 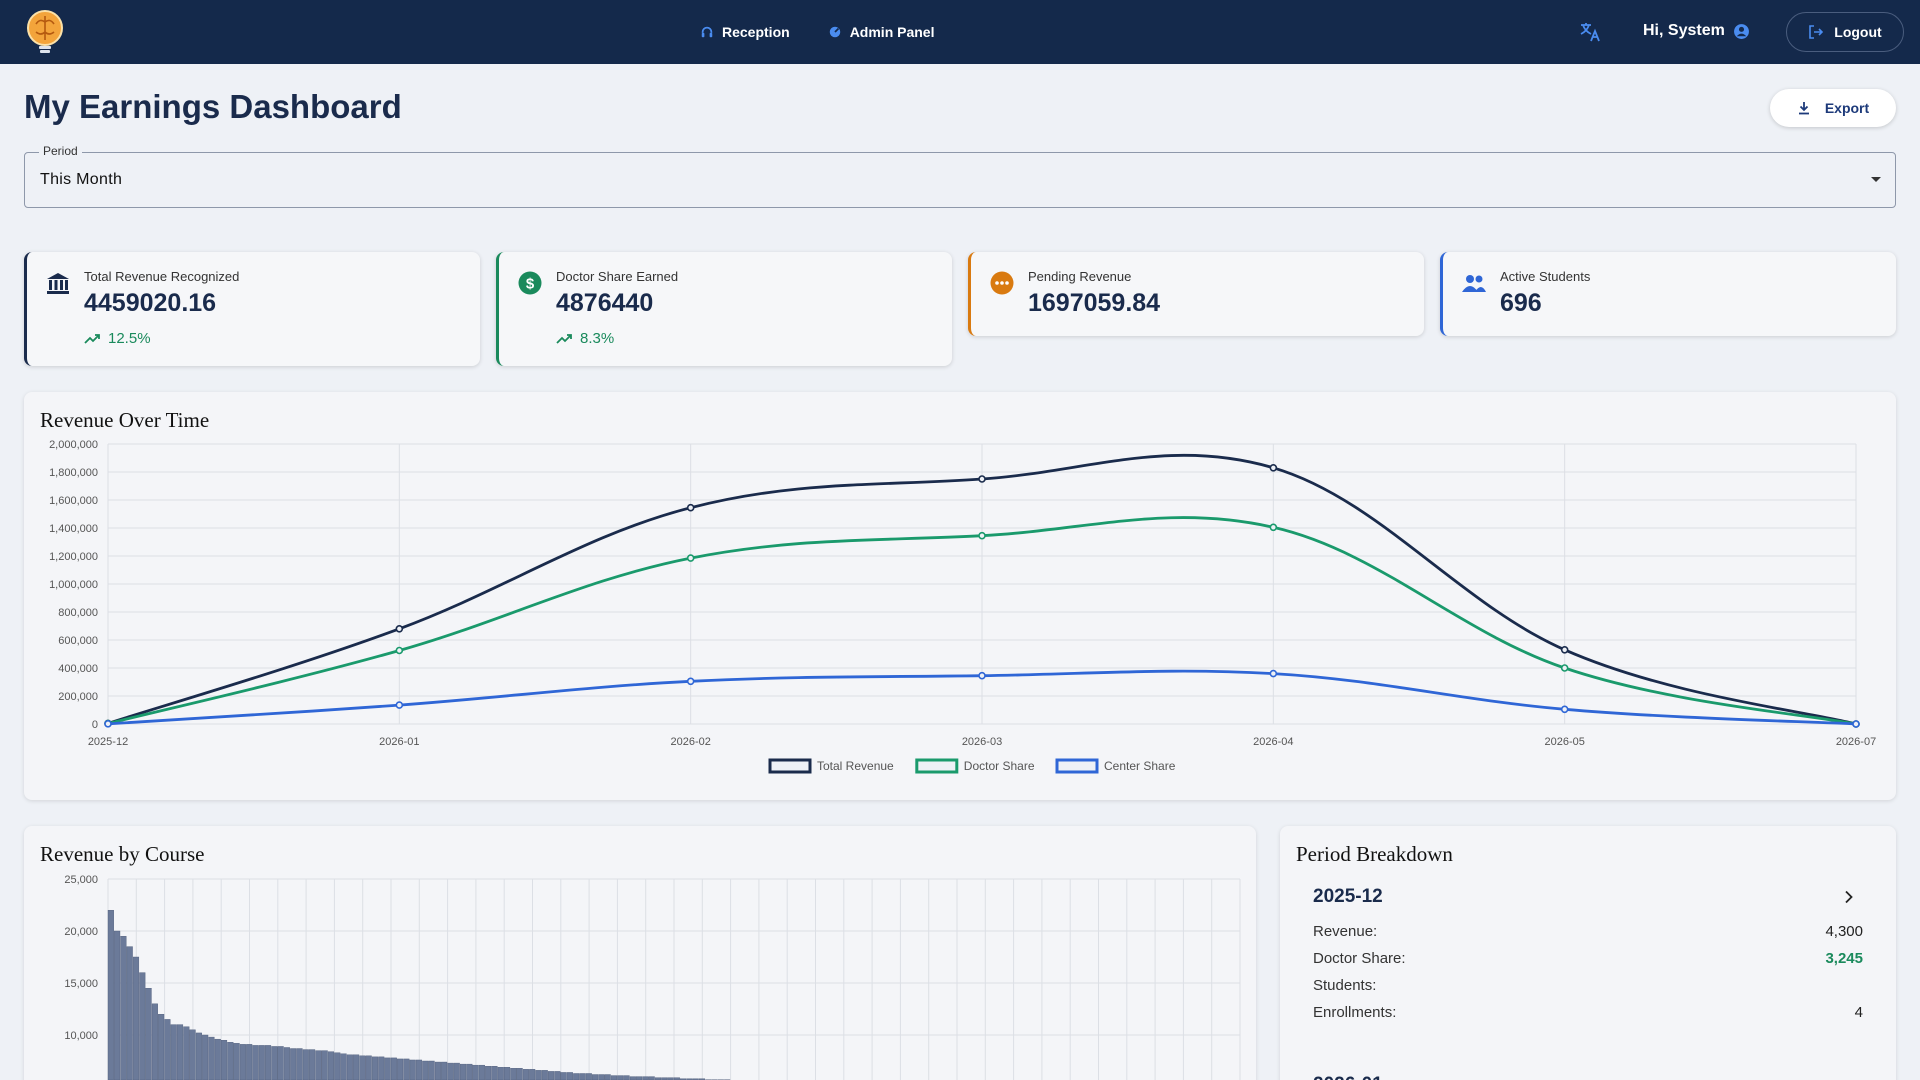 I want to click on stat-value: 4876440, so click(x=605, y=303).